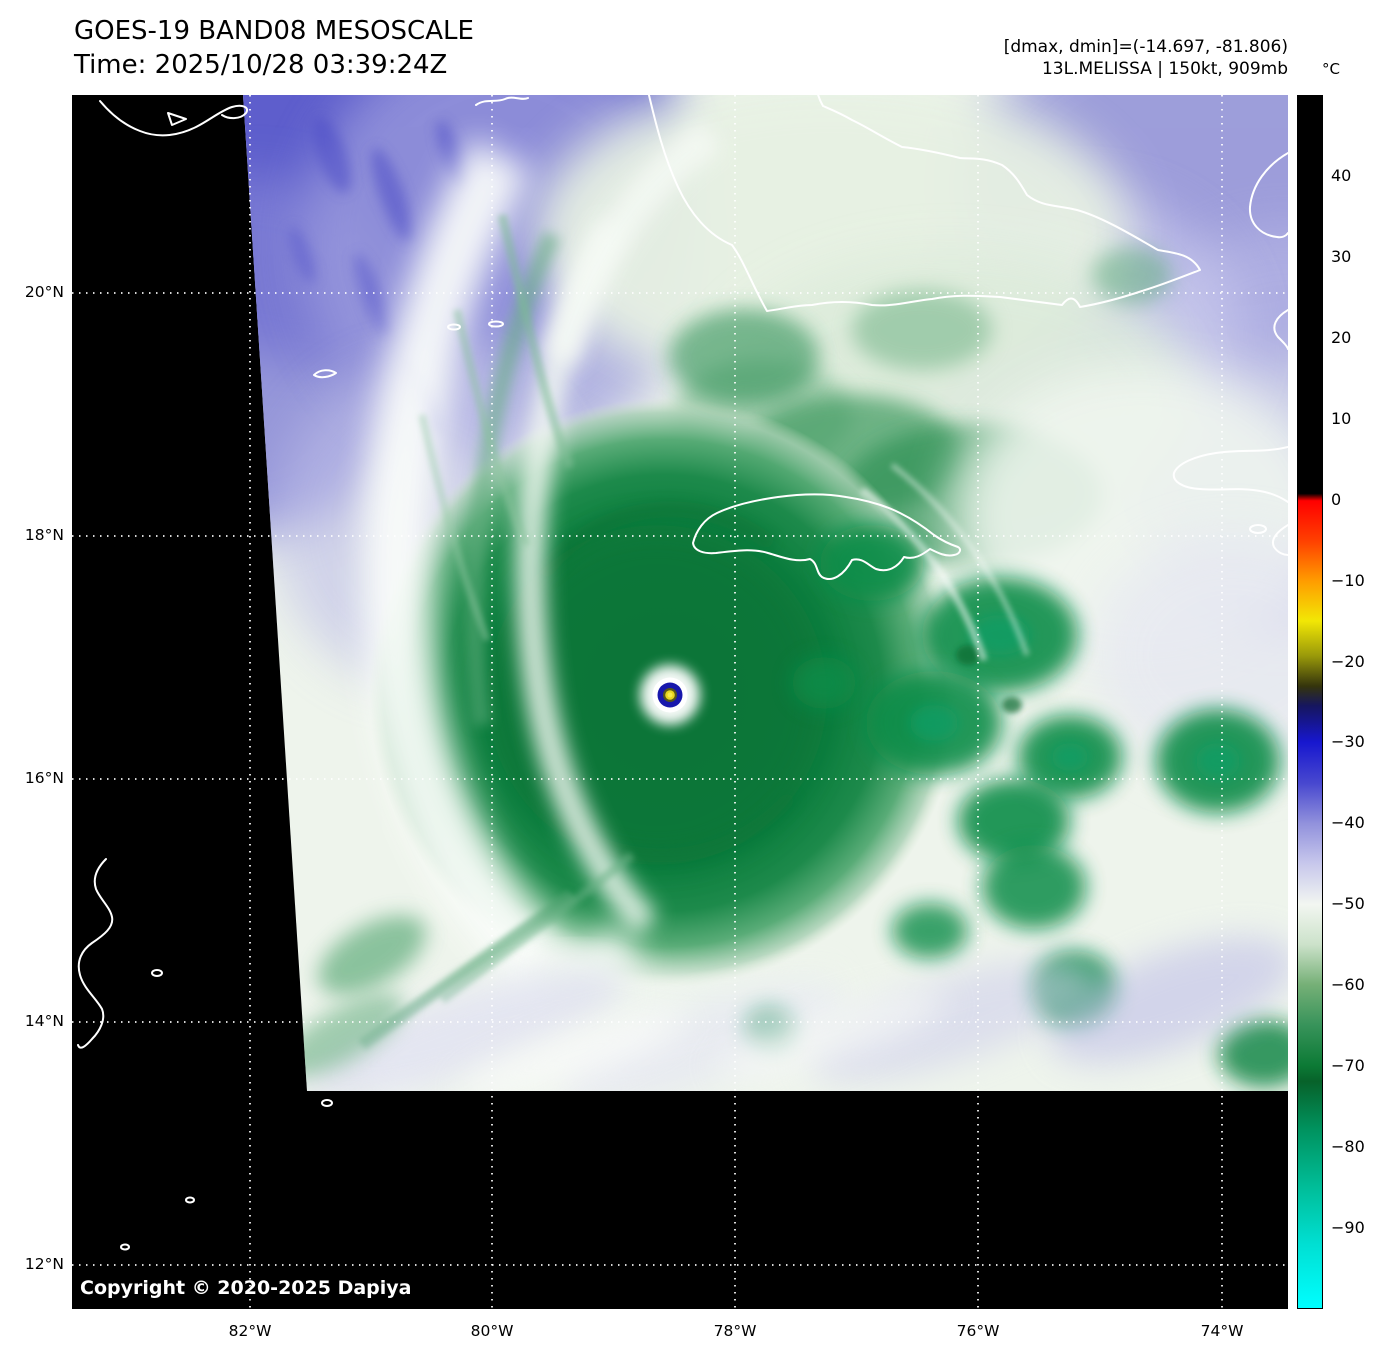 The image size is (1390, 1359). What do you see at coordinates (1222, 1331) in the screenshot?
I see `lon-tick-label: 74°W` at bounding box center [1222, 1331].